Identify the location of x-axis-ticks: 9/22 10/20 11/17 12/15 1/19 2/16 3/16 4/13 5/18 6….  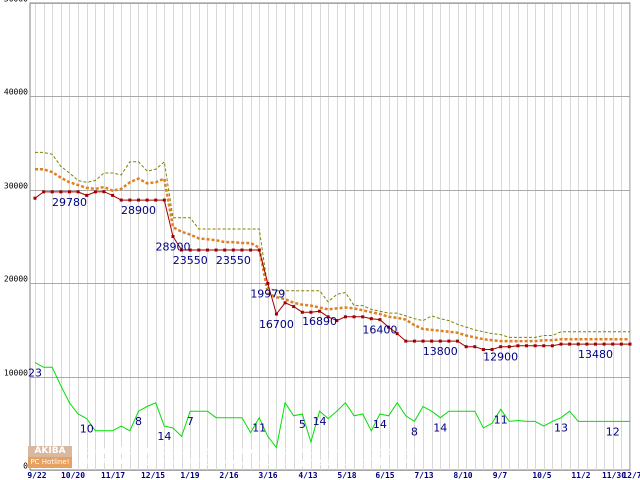
(333, 475).